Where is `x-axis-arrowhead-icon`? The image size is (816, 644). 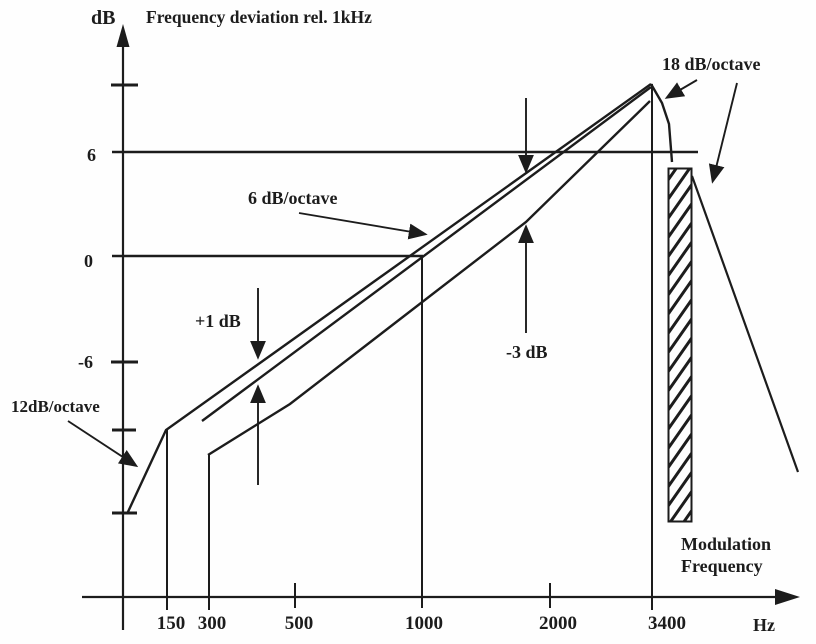
x-axis-arrowhead-icon is located at coordinates (787, 597).